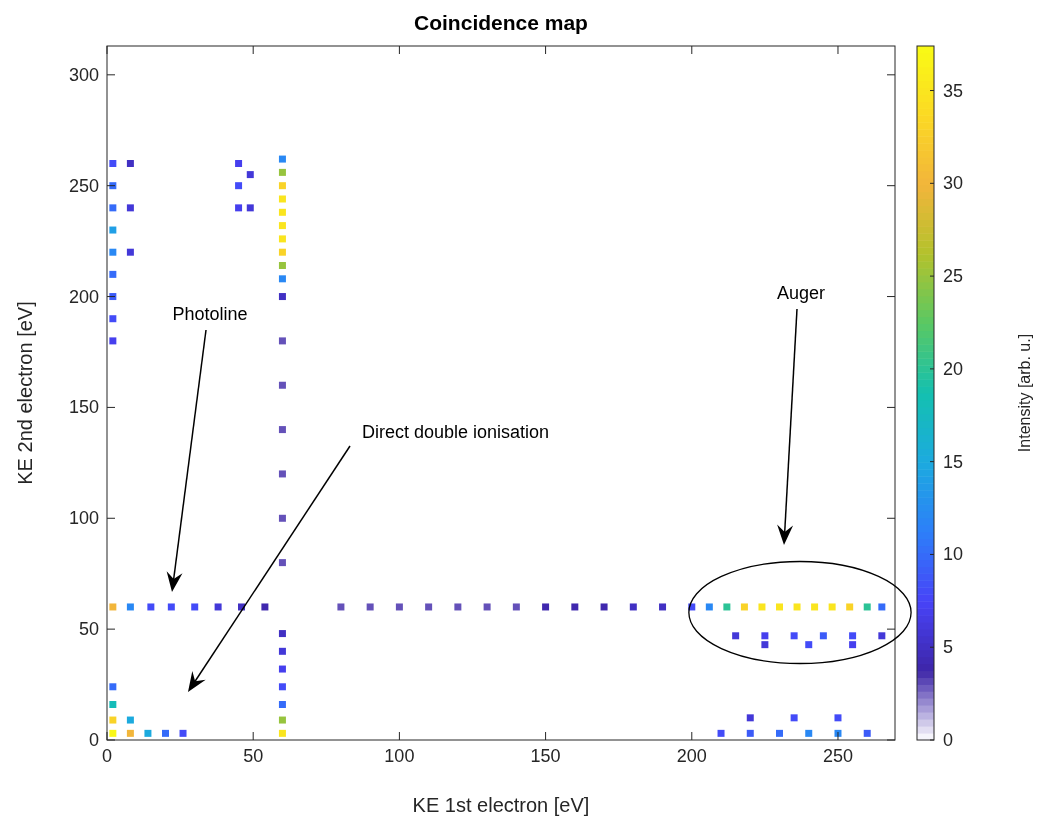 Image resolution: width=1042 pixels, height=827 pixels. What do you see at coordinates (948, 740) in the screenshot?
I see `color-bar-label: 0` at bounding box center [948, 740].